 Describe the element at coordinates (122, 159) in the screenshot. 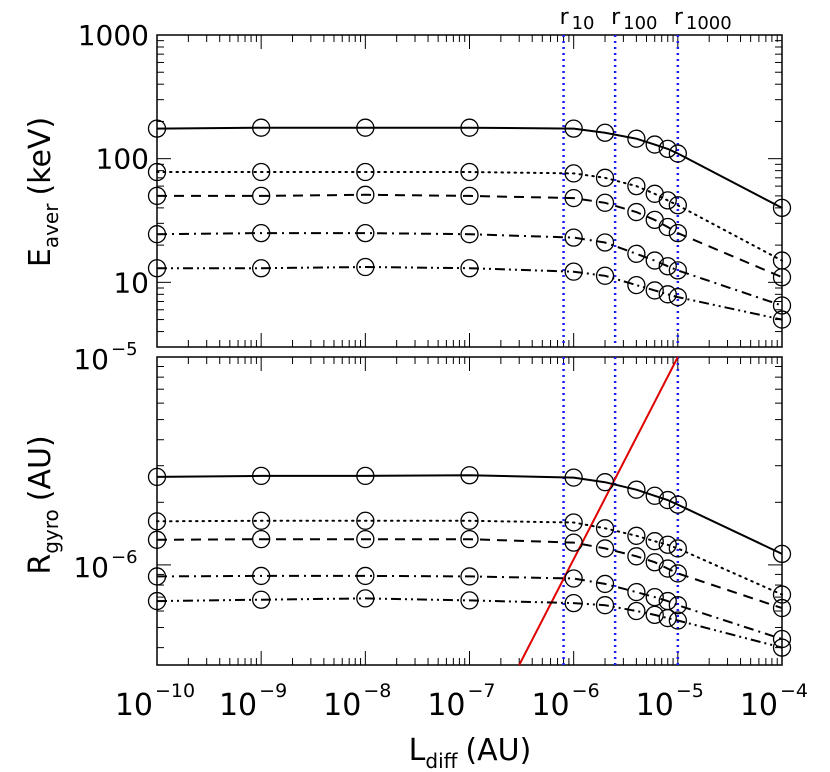

I see `y-tick-label: 100` at that location.